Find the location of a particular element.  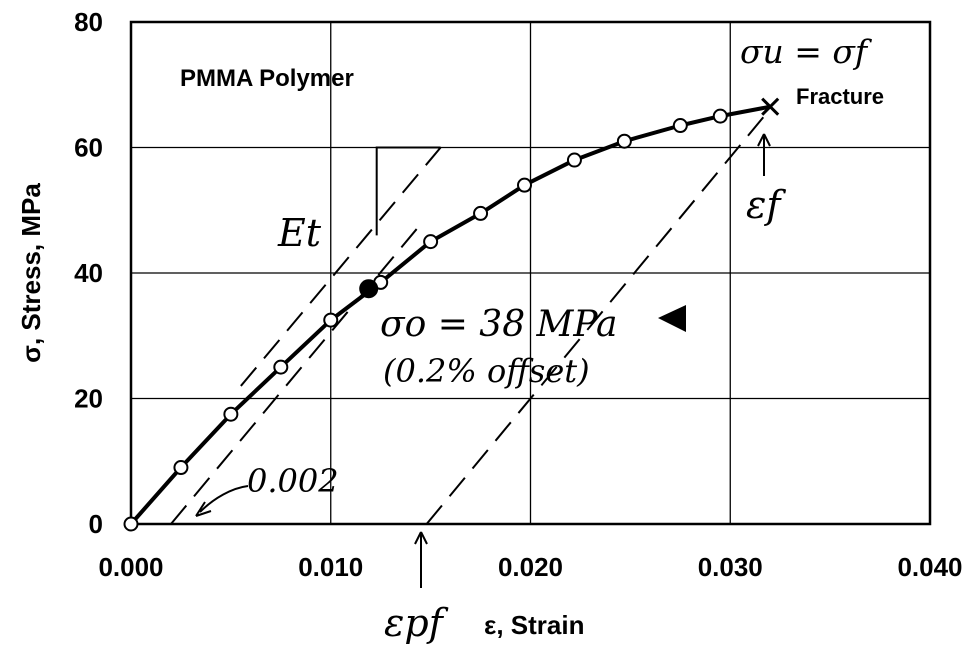

x-tick-label: 0.010 is located at coordinates (330, 567).